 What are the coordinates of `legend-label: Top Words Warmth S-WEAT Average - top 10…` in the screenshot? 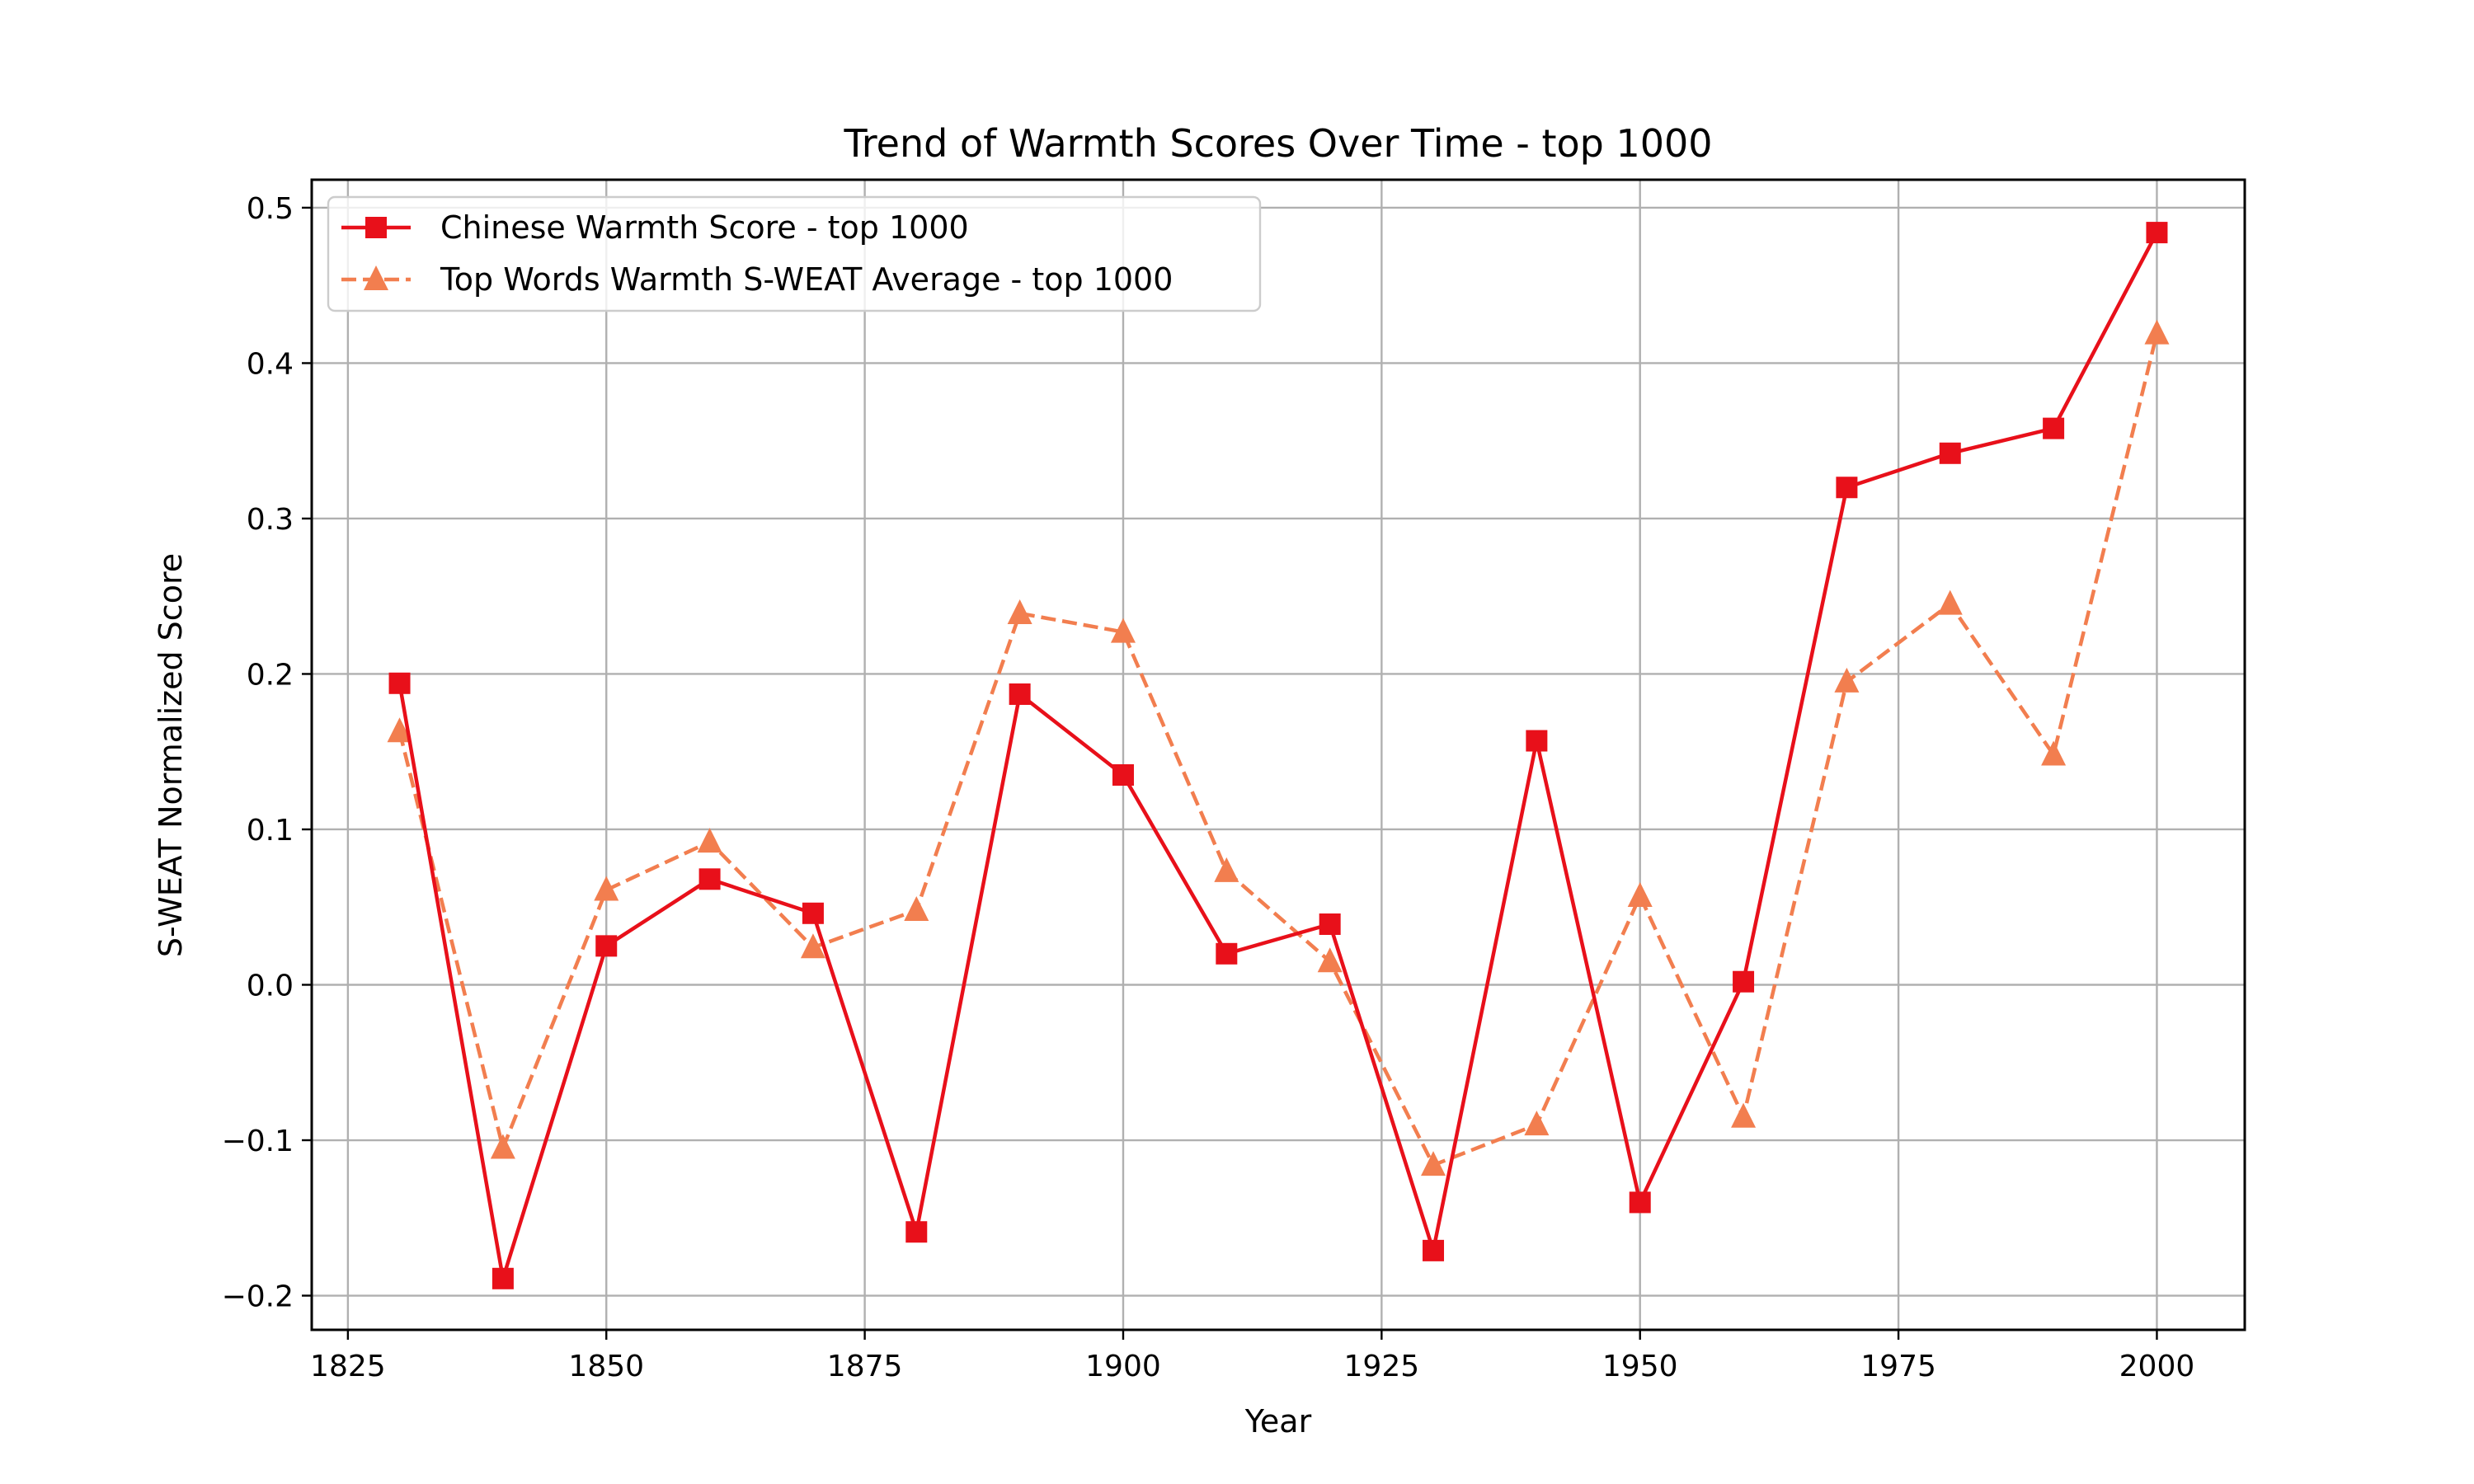 It's located at (806, 279).